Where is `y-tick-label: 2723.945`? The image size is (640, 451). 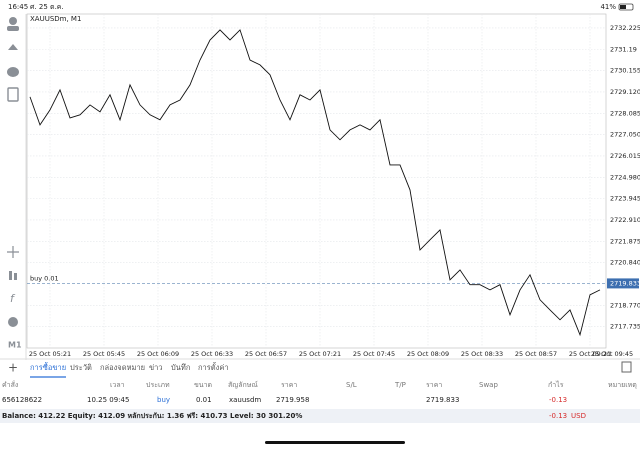 y-tick-label: 2723.945 is located at coordinates (625, 199).